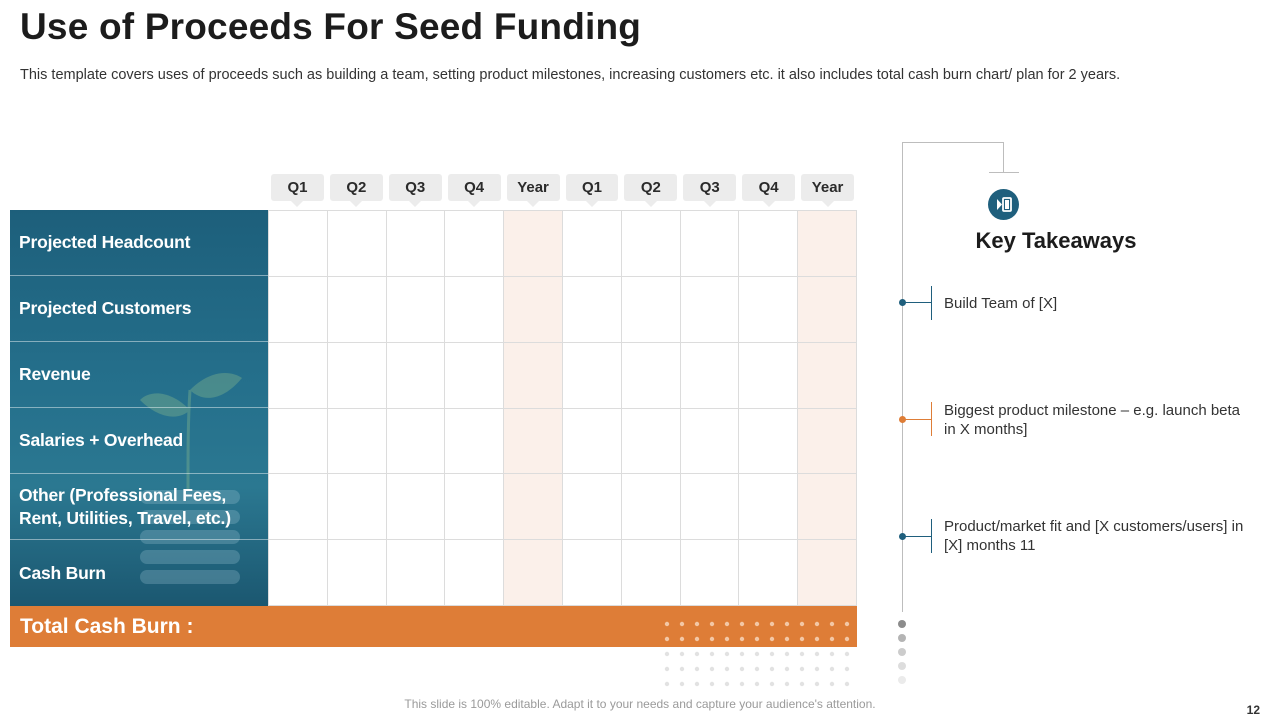 This screenshot has width=1280, height=720. What do you see at coordinates (902, 377) in the screenshot?
I see `takeaways-timeline` at bounding box center [902, 377].